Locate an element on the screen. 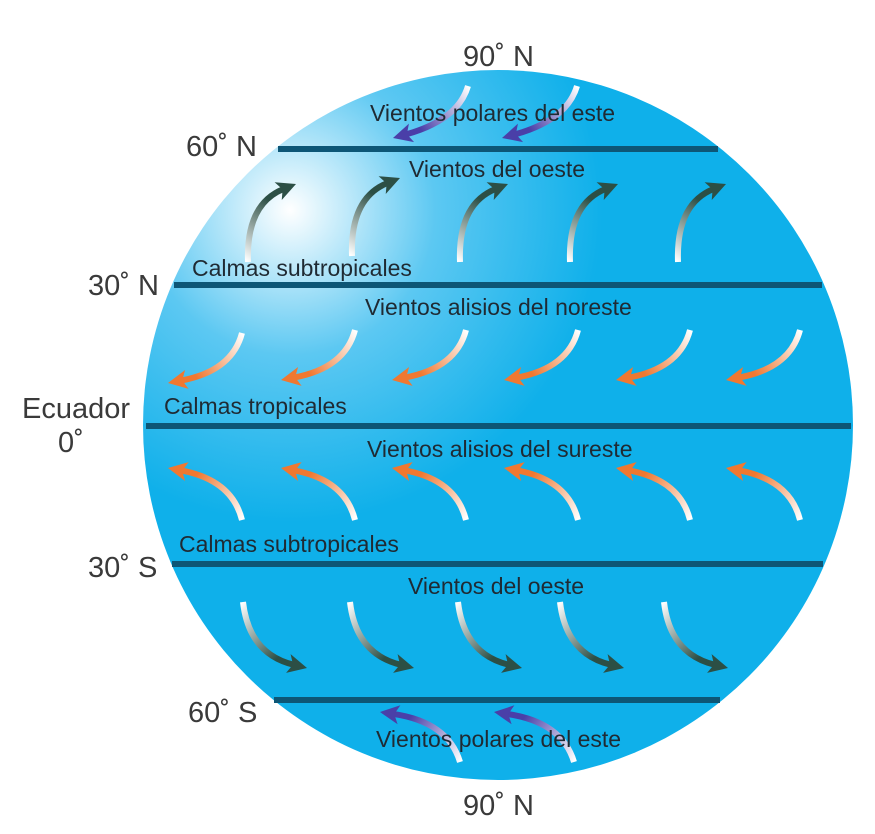  zone-westerlies-south: Vientos del oeste is located at coordinates (496, 586).